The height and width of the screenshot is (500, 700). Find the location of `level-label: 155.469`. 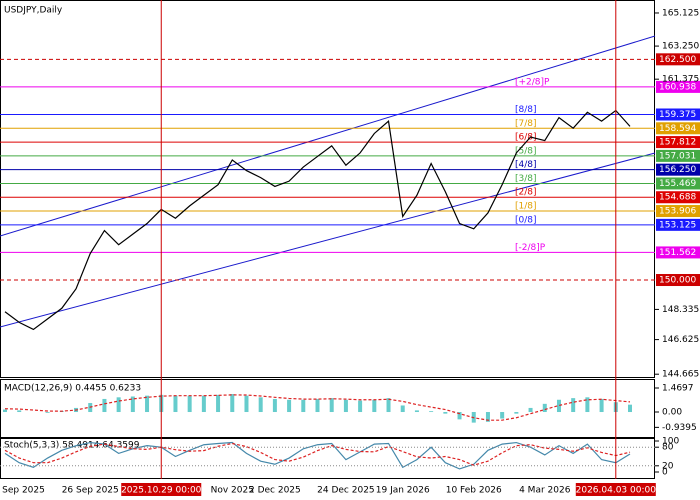

level-label: 155.469 is located at coordinates (677, 184).